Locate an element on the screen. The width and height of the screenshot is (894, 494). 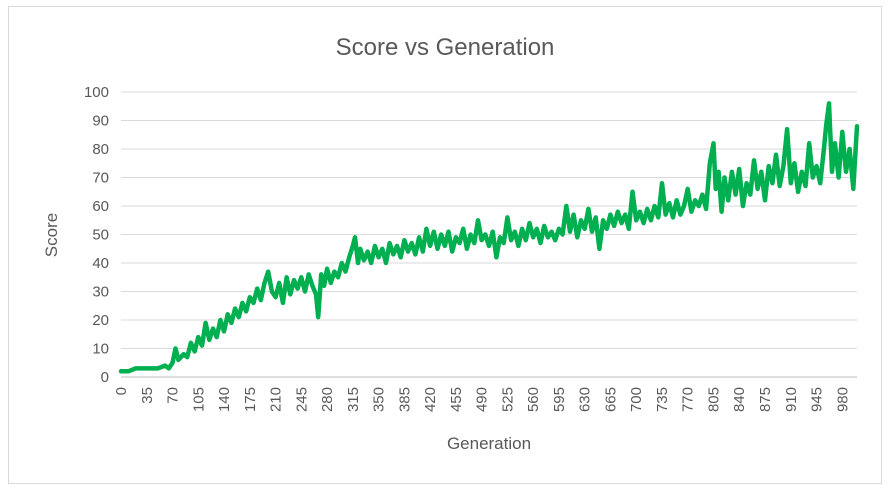
y-tick-label: 10 is located at coordinates (100, 349).